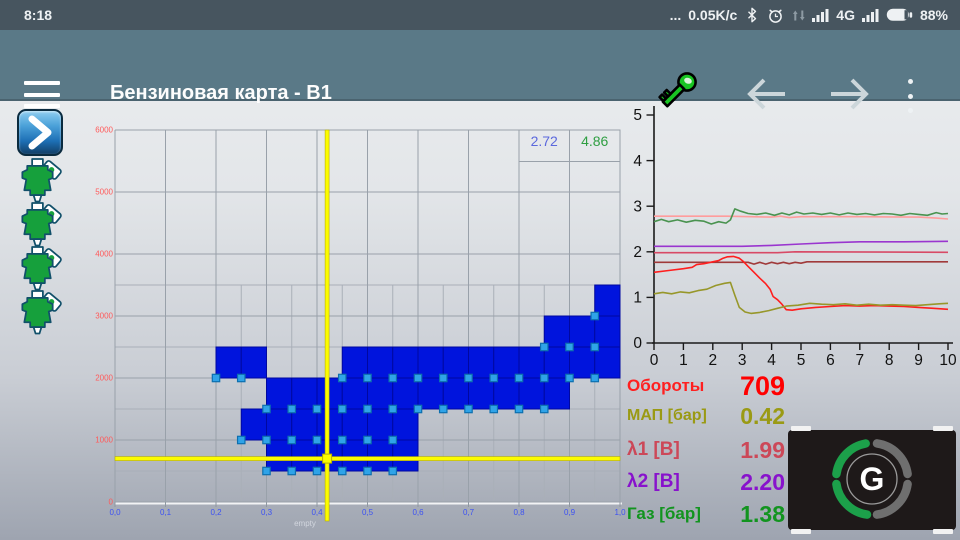  I want to click on logo-widget: G, so click(872, 480).